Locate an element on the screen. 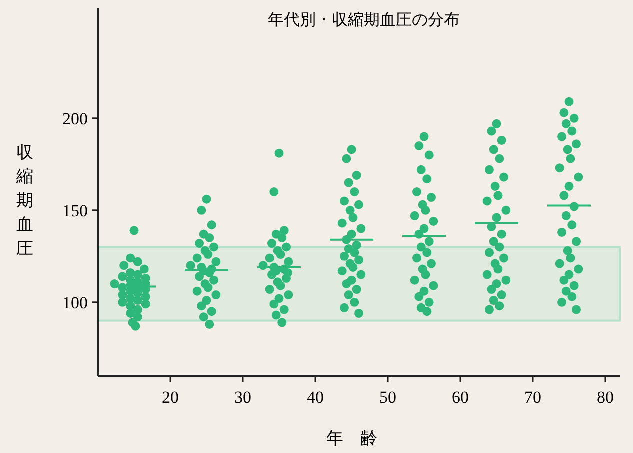  y-axis-title: 収縮期血圧 is located at coordinates (25, 200).